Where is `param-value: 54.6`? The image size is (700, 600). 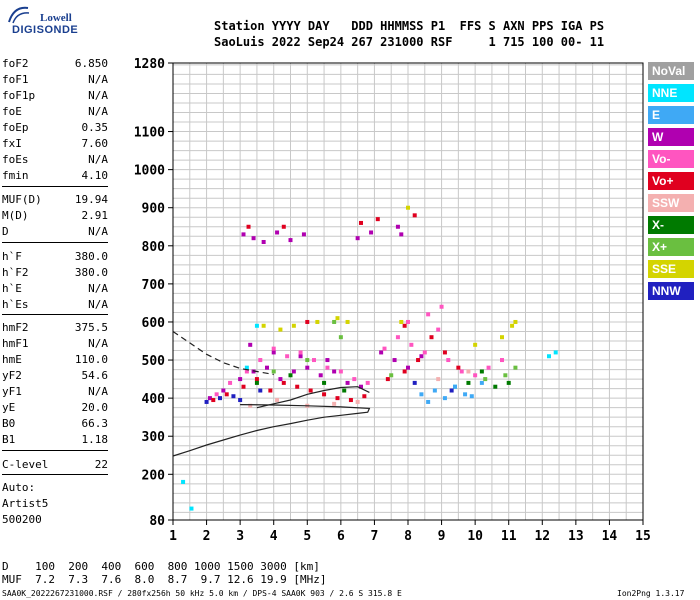
param-value: 54.6 is located at coordinates (95, 375).